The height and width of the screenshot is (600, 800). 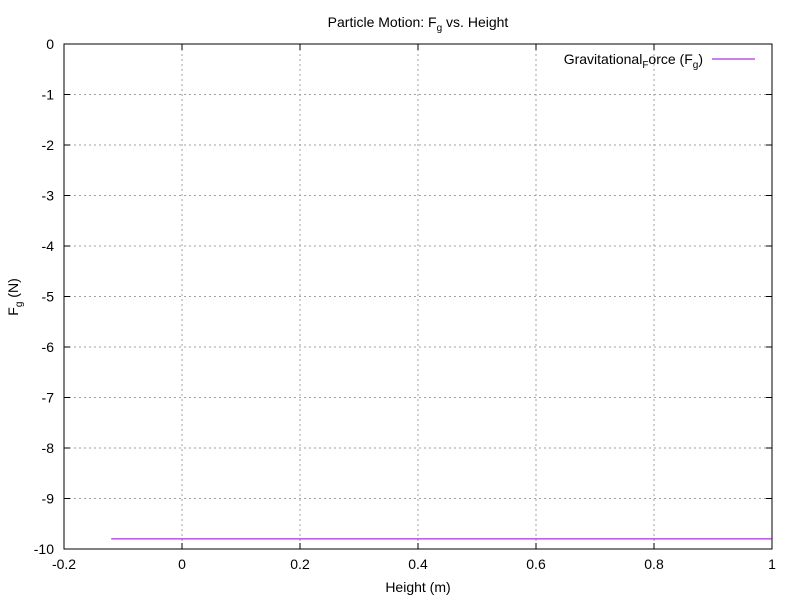 What do you see at coordinates (418, 564) in the screenshot?
I see `x-tick-label: 0.4` at bounding box center [418, 564].